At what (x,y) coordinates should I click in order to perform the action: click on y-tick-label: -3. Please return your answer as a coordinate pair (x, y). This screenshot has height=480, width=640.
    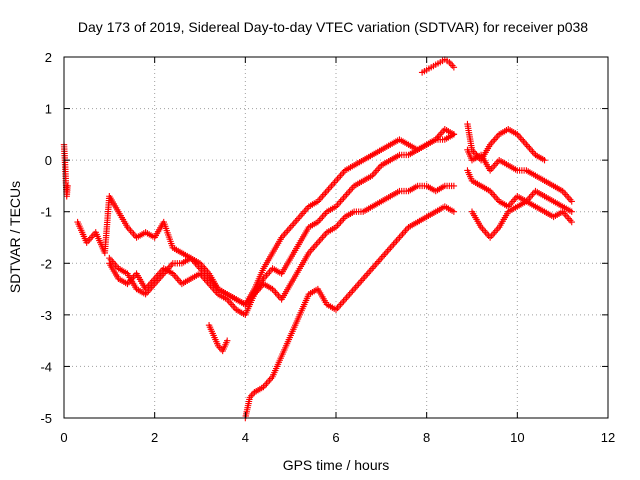
    Looking at the image, I should click on (46, 315).